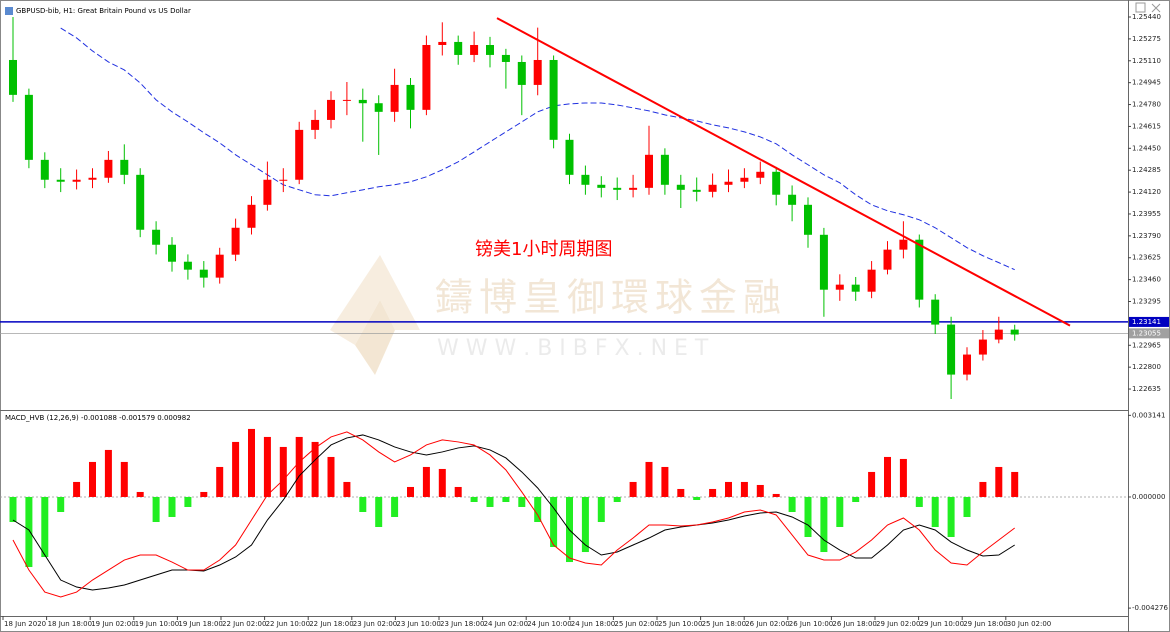 The height and width of the screenshot is (632, 1170). Describe the element at coordinates (9, 11) in the screenshot. I see `symbol-icon` at that location.